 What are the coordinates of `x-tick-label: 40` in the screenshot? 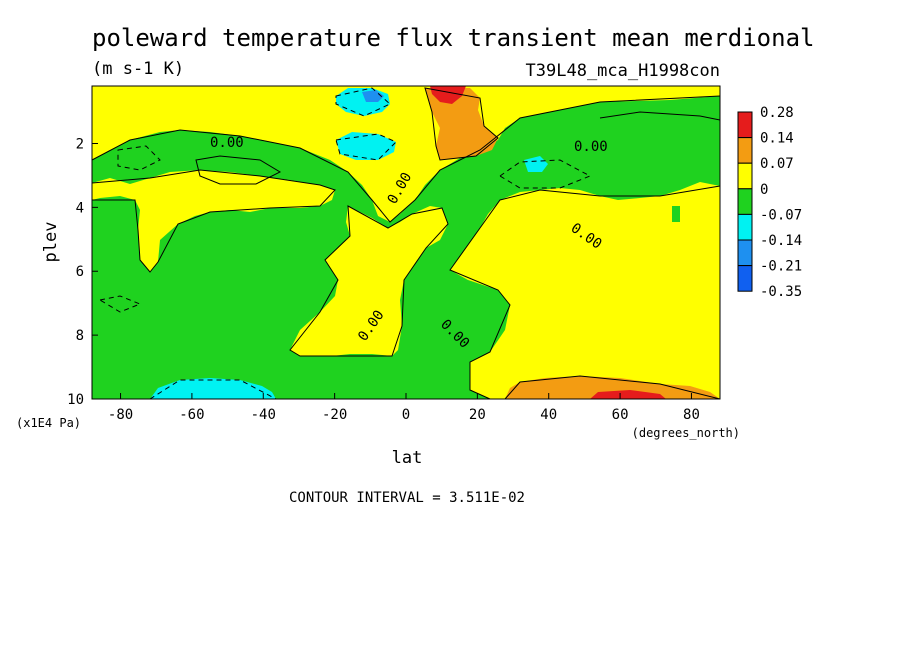 It's located at (548, 415).